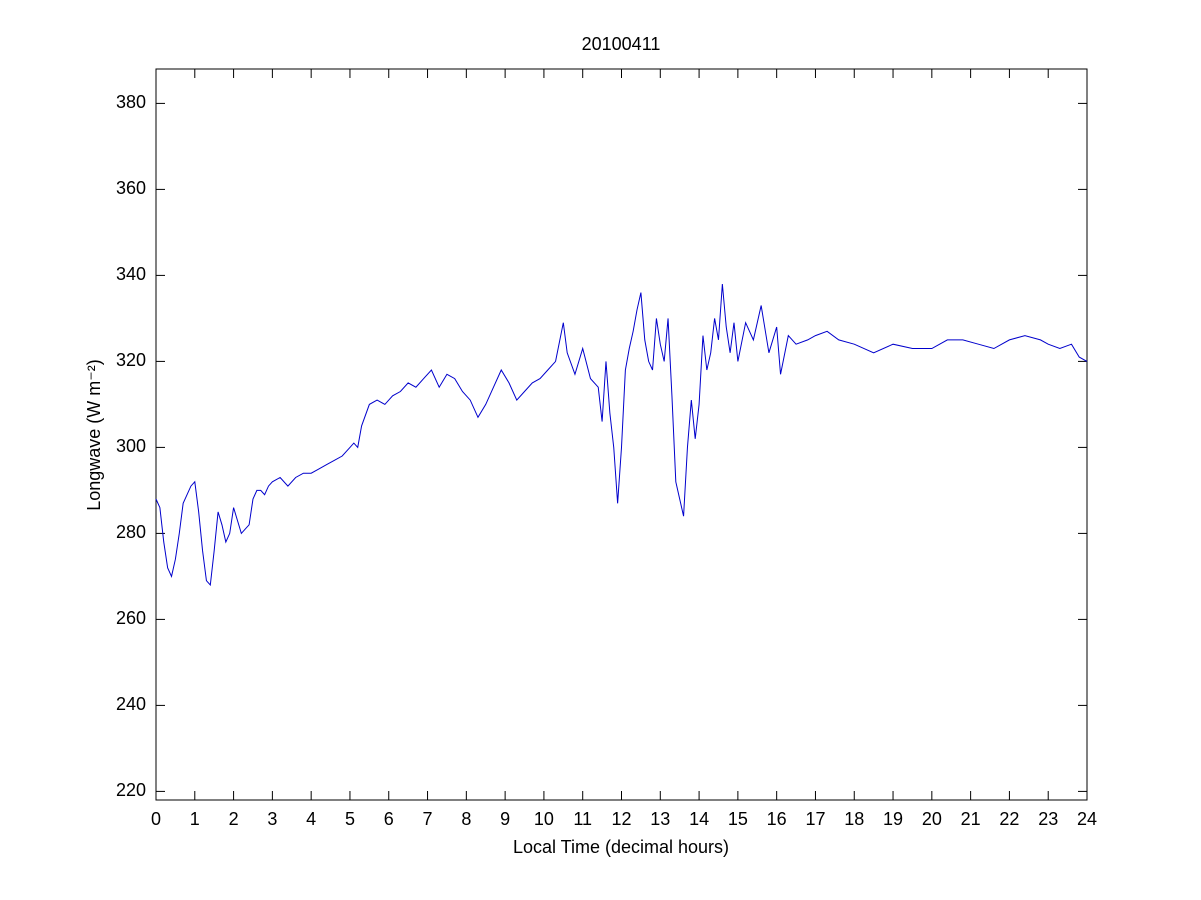 The width and height of the screenshot is (1201, 900). I want to click on x-tick-label: 2, so click(234, 819).